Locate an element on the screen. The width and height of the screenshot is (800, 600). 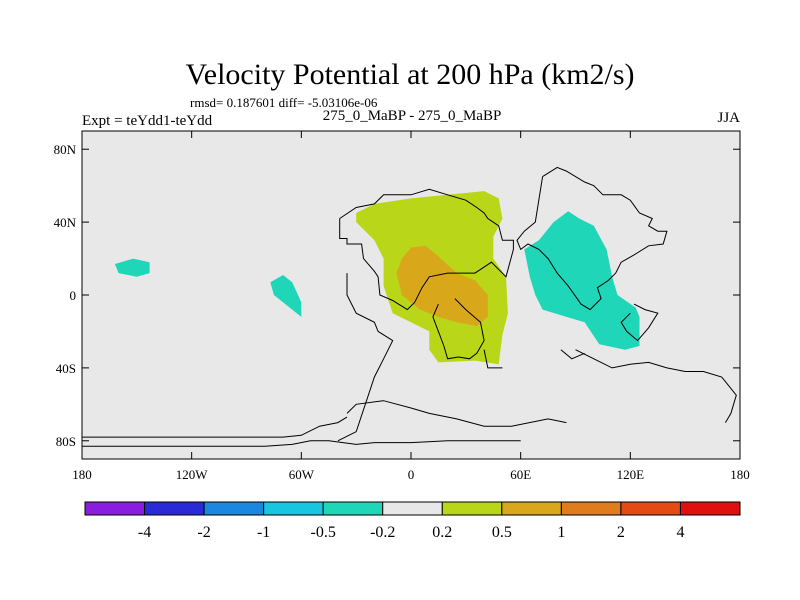
y-tick-label: 0 is located at coordinates (73, 295).